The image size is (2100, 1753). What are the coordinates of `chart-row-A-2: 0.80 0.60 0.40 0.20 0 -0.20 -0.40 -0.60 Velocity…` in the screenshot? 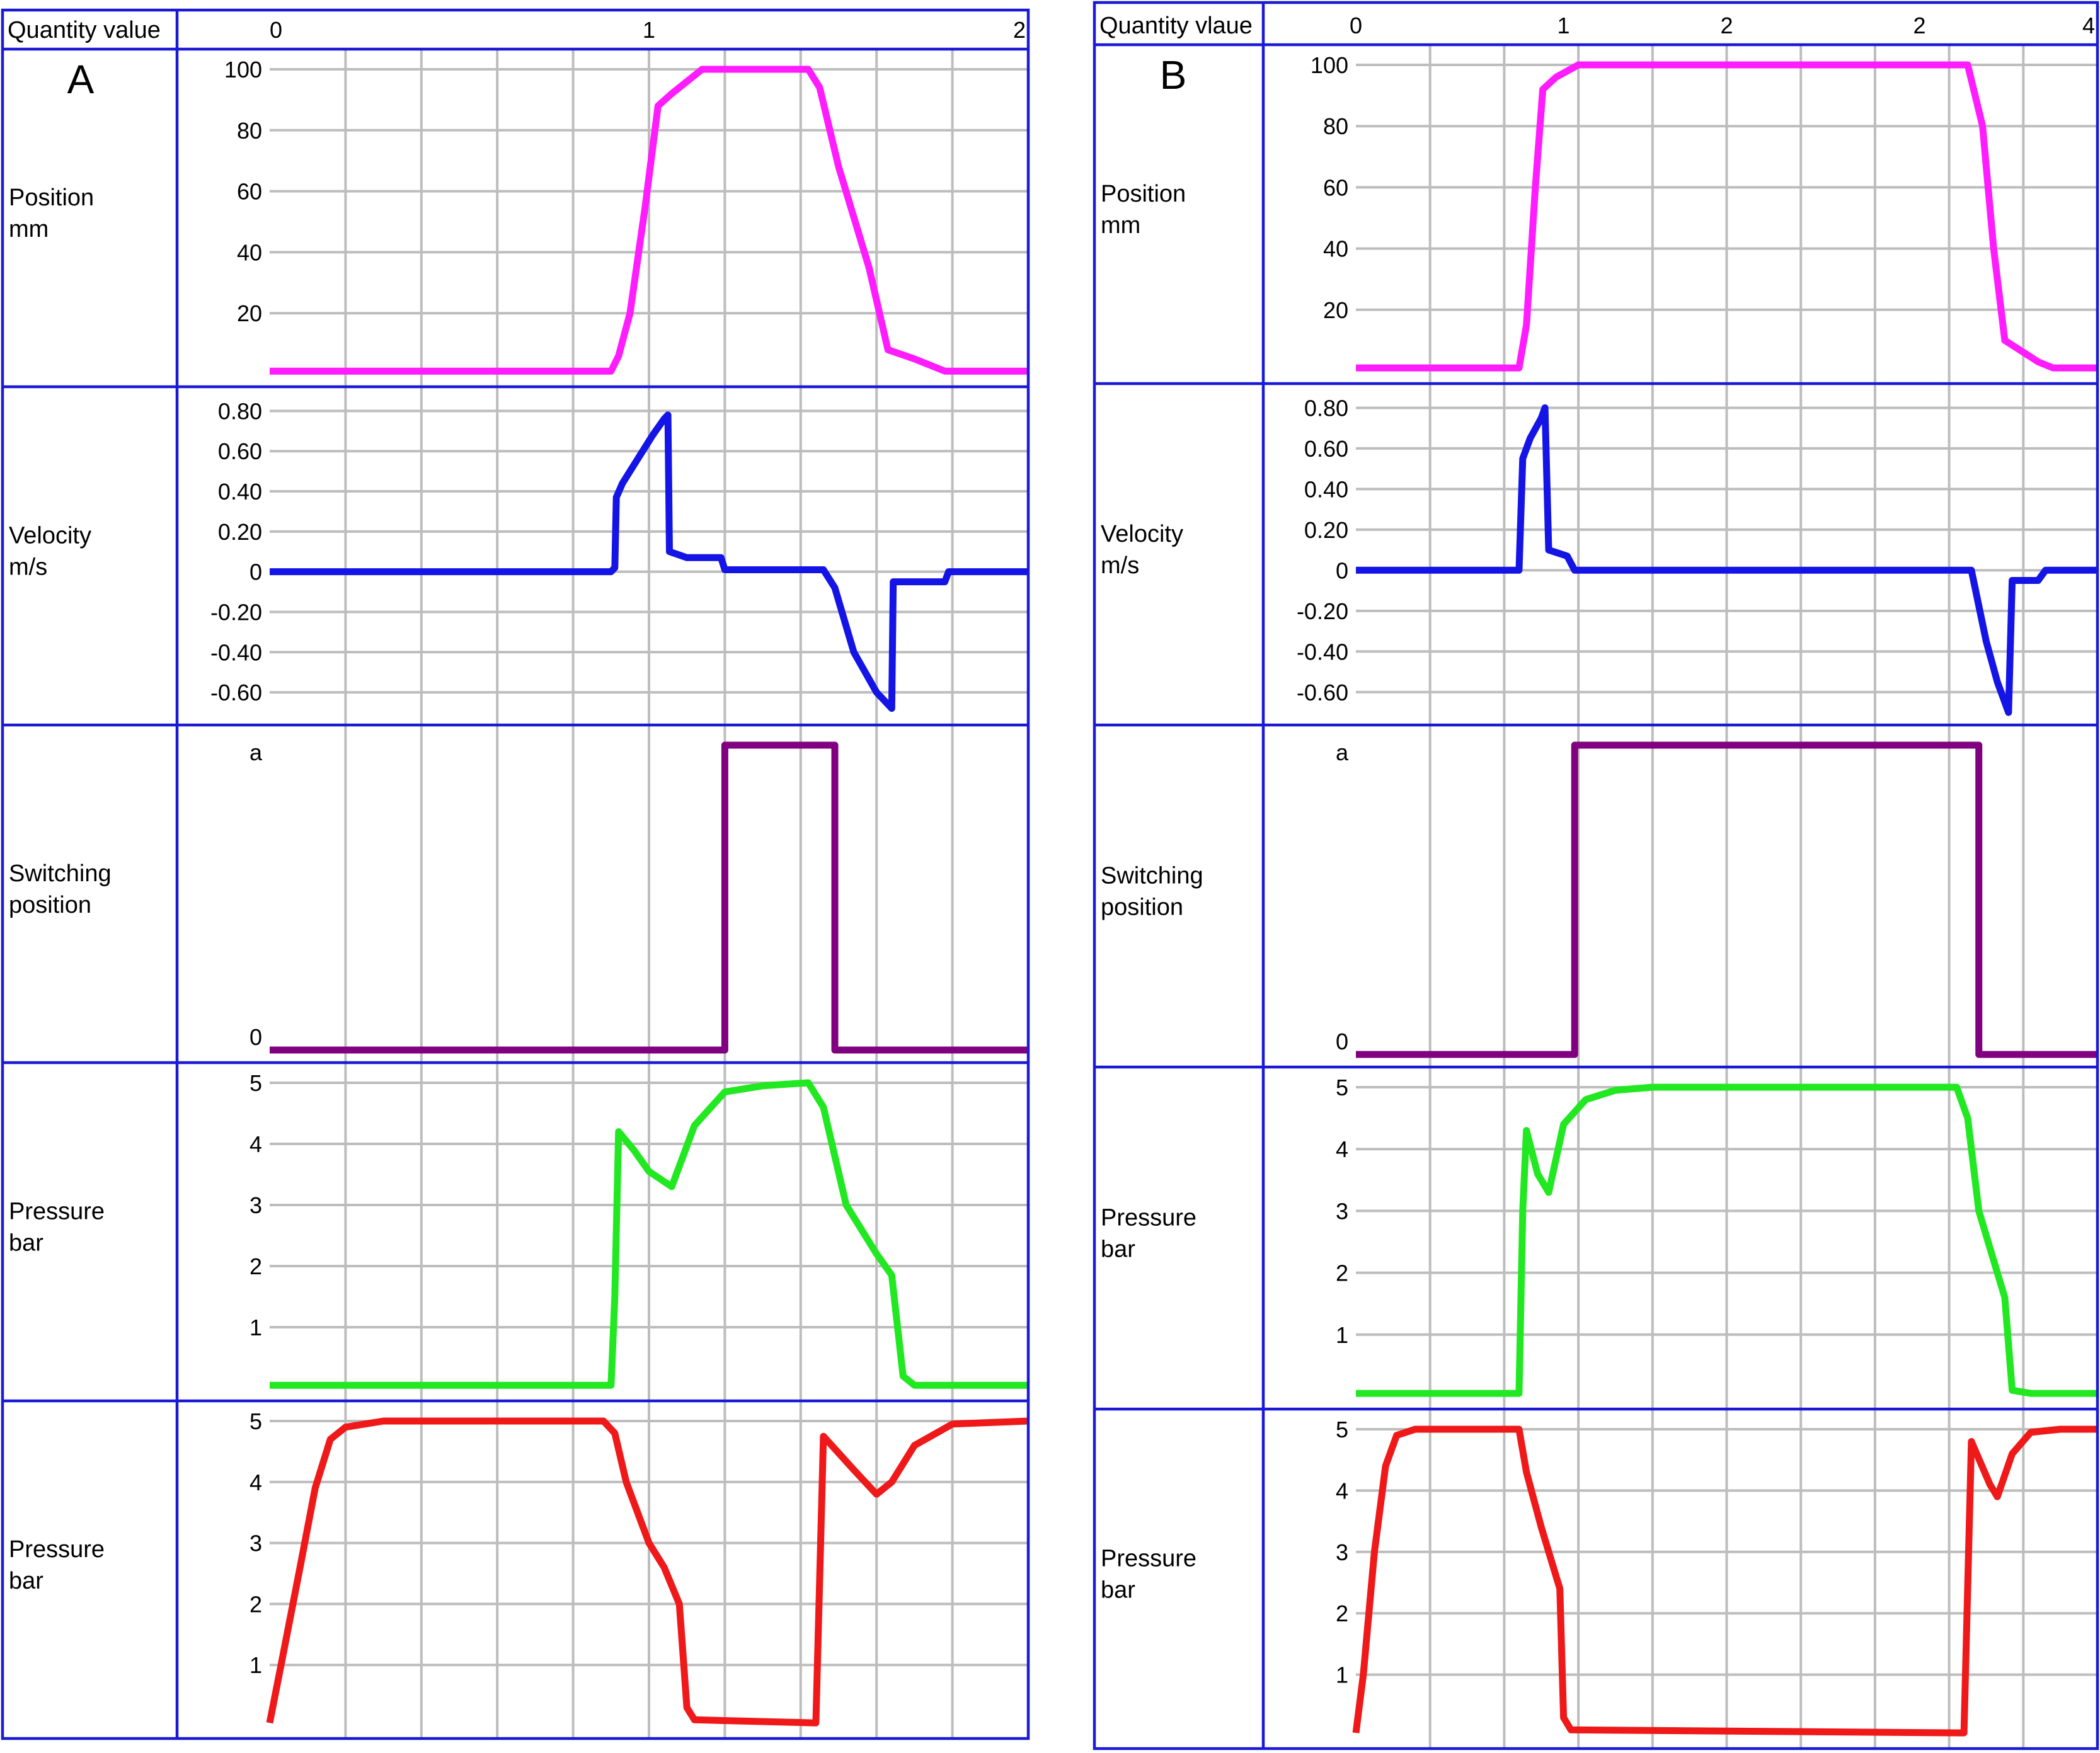 It's located at (518, 556).